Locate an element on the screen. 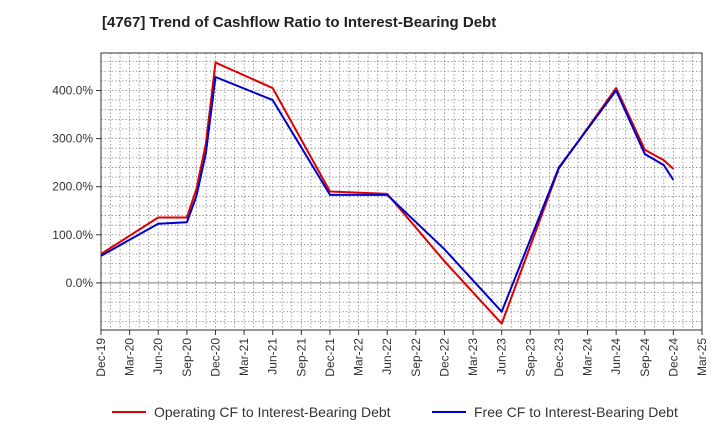 This screenshot has width=720, height=440. legend-item-free-cf: Free CF to Interest-Bearing Debt is located at coordinates (555, 412).